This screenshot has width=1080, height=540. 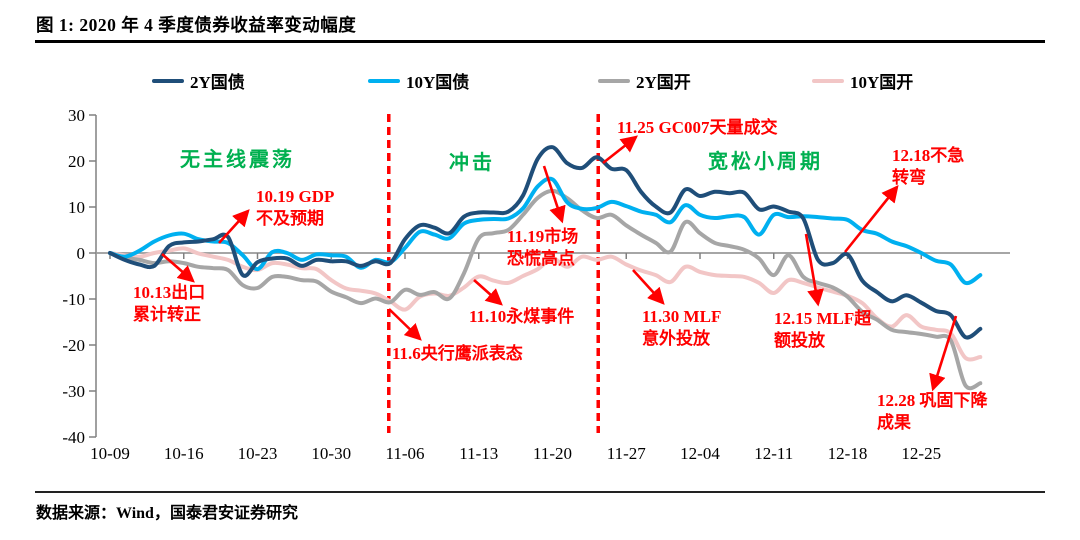 I want to click on x-tick-label: 12-04, so click(x=700, y=453).